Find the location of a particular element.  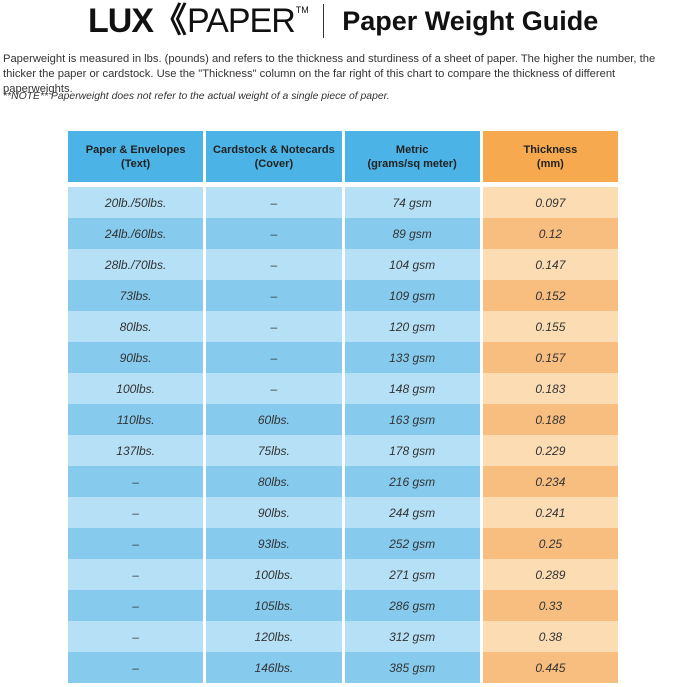

header-label: Metric is located at coordinates (412, 149).